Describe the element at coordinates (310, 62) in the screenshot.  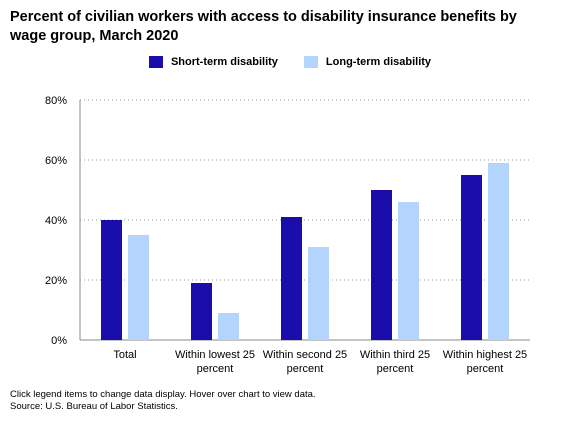
I see `legend-swatch-long-term` at that location.